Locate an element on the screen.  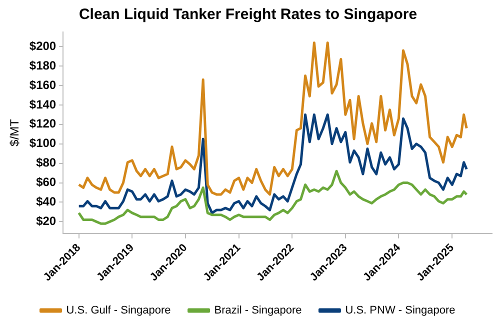
y-tick-label: $120 is located at coordinates (42, 123).